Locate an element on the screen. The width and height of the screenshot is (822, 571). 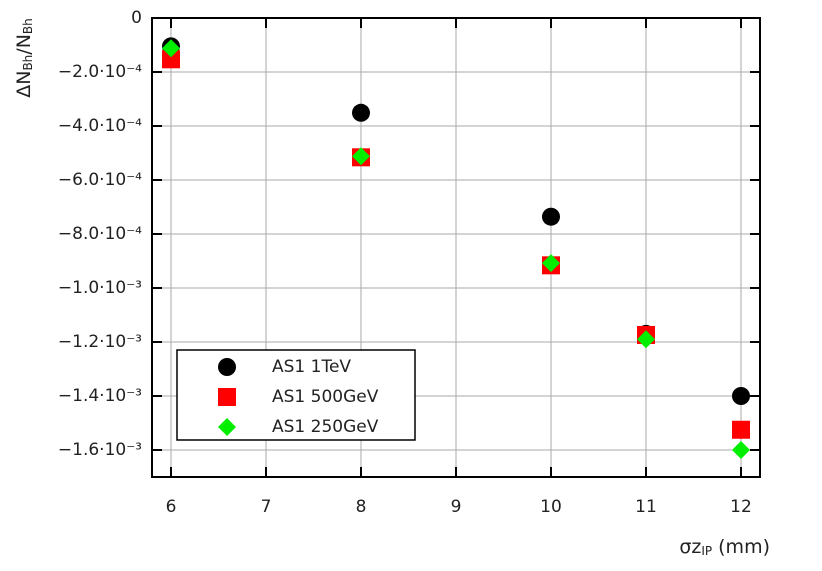
y-tick-label: −4.0·10⁻⁴ is located at coordinates (100, 126).